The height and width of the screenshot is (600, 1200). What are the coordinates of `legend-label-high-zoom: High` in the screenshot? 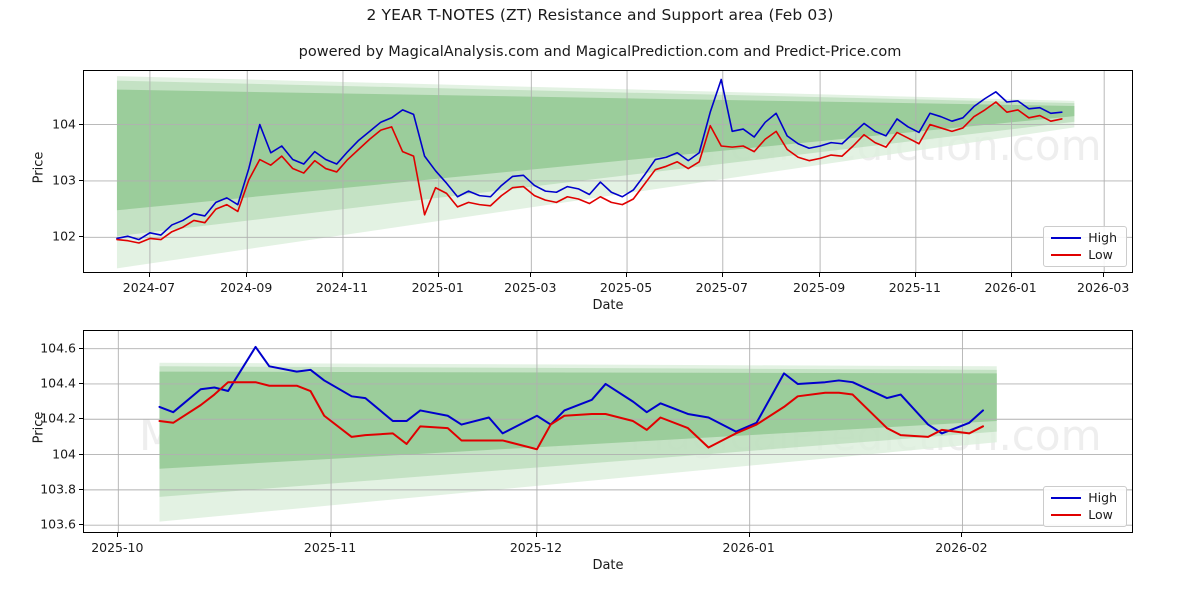 It's located at (1102, 497).